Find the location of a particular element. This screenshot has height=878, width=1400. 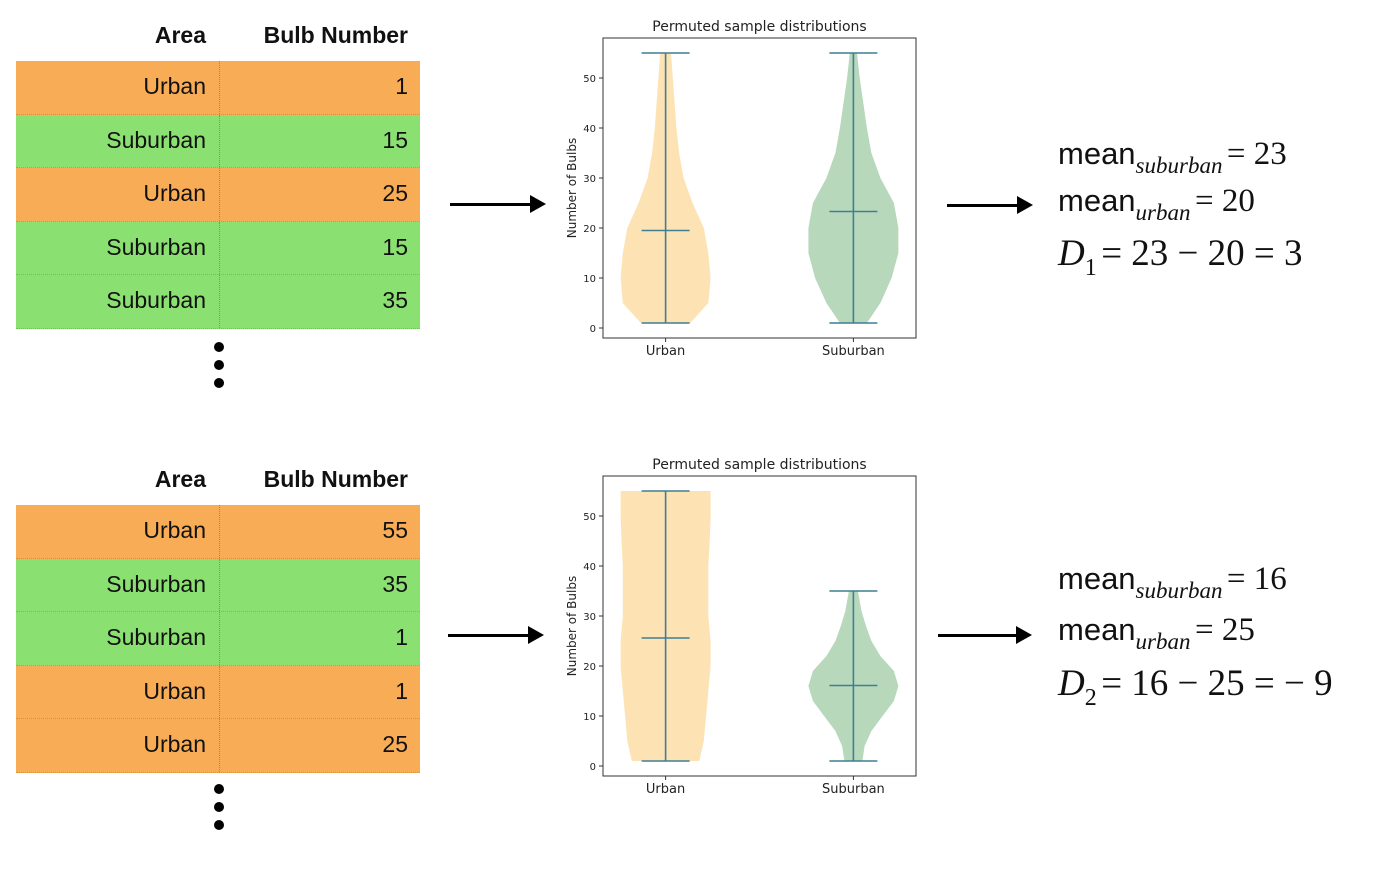

difference-equation: D2 = 16 − 25 = − 9 is located at coordinates (1195, 686).